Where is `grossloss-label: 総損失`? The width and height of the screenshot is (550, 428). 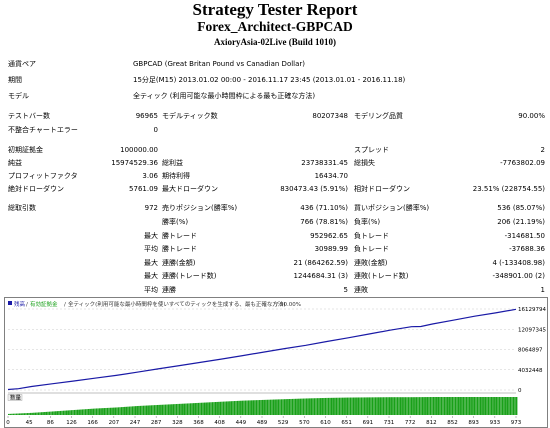 grossloss-label: 総損失 is located at coordinates (364, 163).